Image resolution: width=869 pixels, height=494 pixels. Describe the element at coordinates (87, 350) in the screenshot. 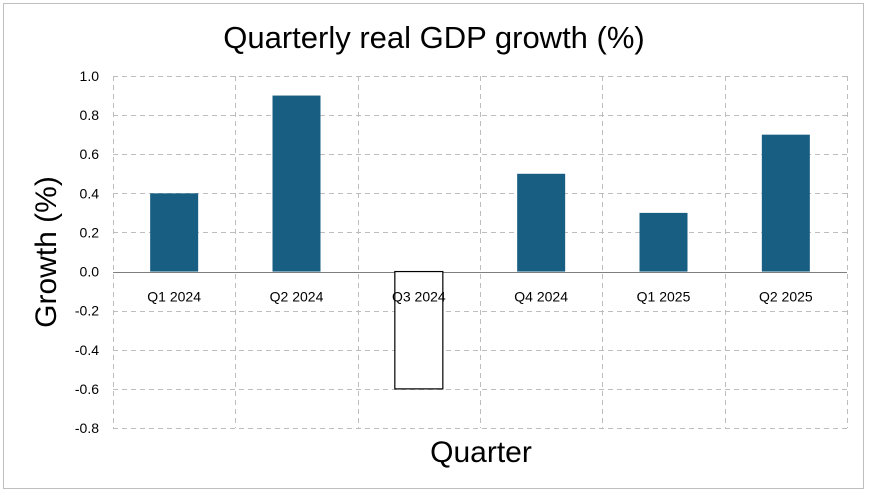

I see `y-tick-label: -0.4` at that location.